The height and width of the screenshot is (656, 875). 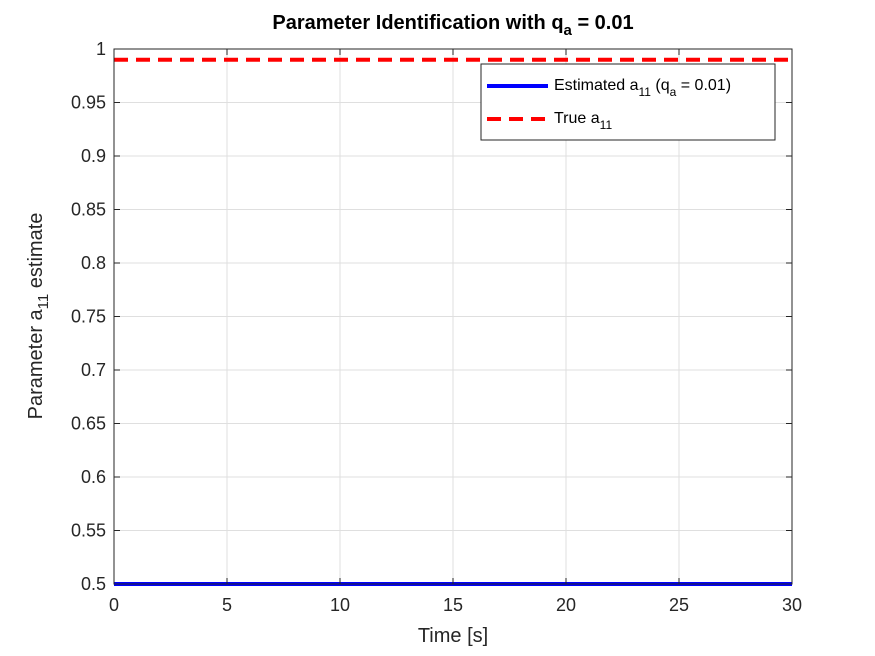 What do you see at coordinates (568, 30) in the screenshot?
I see `chart-title-subscript: a` at bounding box center [568, 30].